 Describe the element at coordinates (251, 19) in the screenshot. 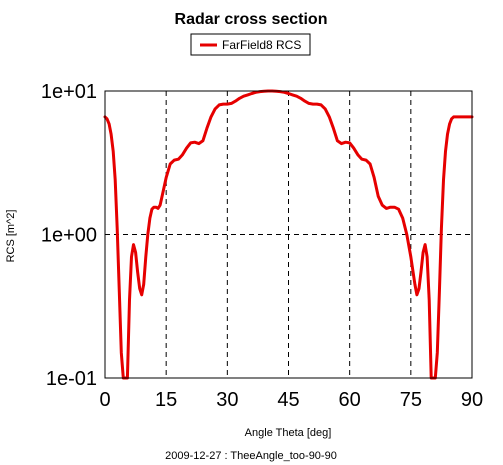

I see `chart-title: Radar cross section` at that location.